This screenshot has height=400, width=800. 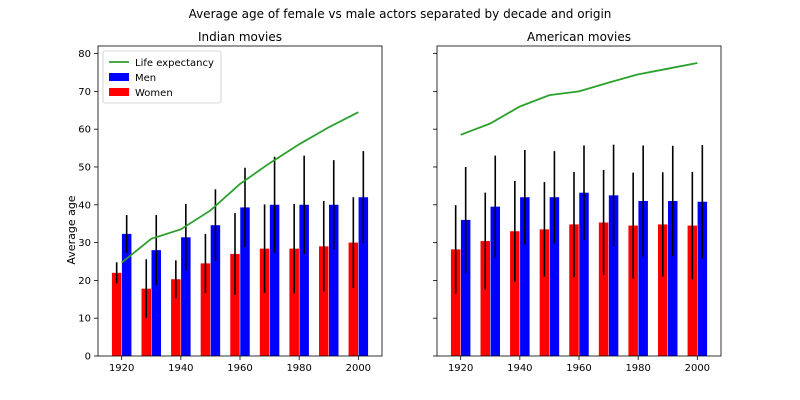 I want to click on y-tick-label: 10, so click(x=84, y=319).